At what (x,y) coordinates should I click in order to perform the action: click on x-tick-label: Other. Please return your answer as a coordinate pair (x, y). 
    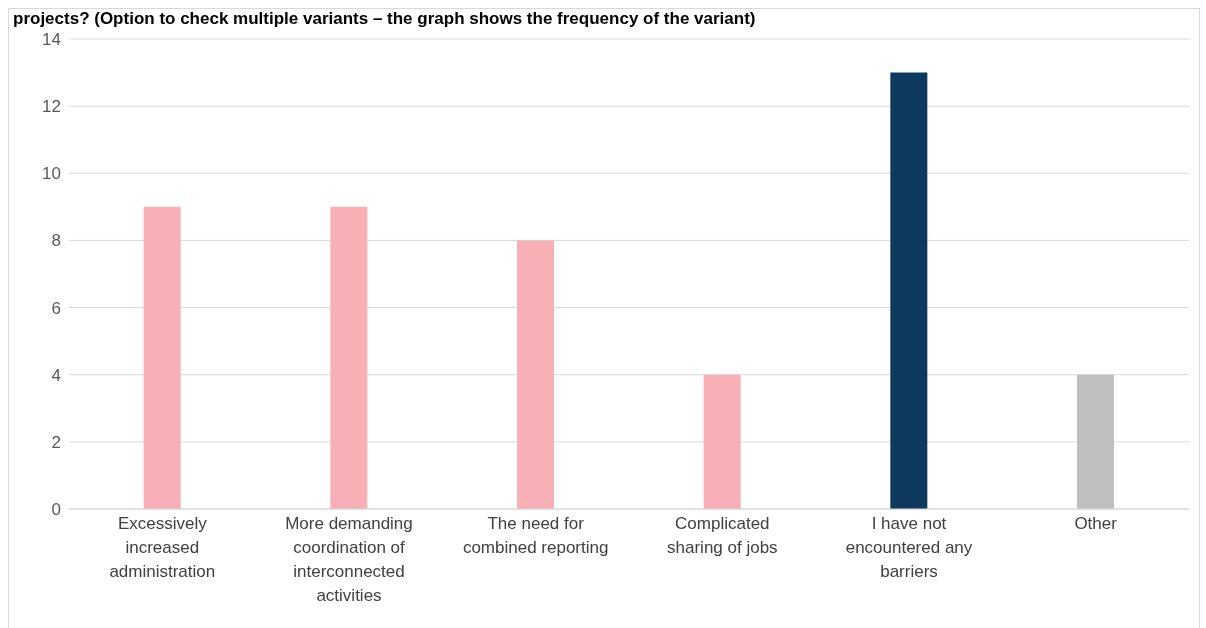
    Looking at the image, I should click on (1096, 523).